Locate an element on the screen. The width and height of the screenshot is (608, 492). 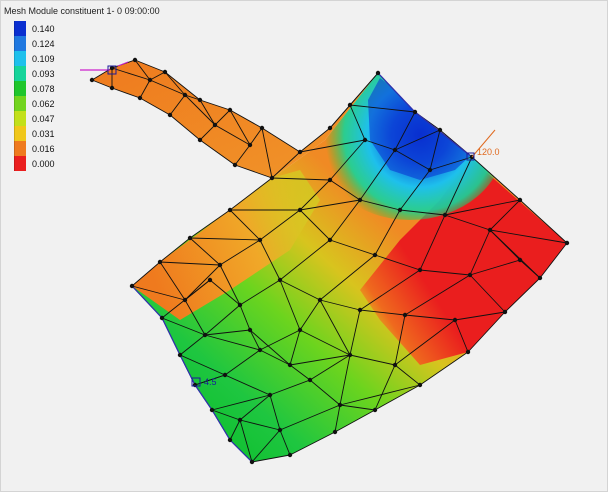
red-zone is located at coordinates (463, 261).